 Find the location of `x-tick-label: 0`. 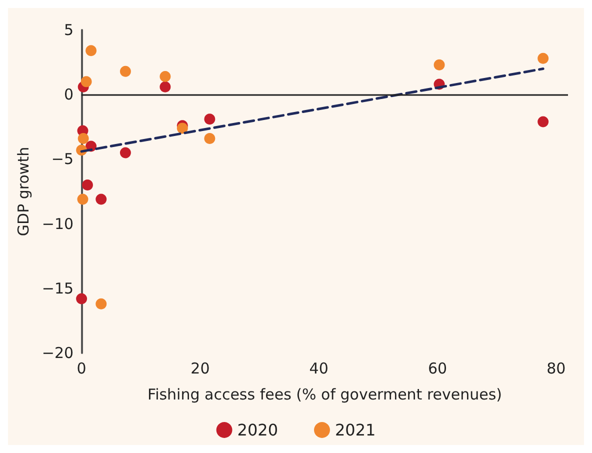

x-tick-label: 0 is located at coordinates (81, 369).